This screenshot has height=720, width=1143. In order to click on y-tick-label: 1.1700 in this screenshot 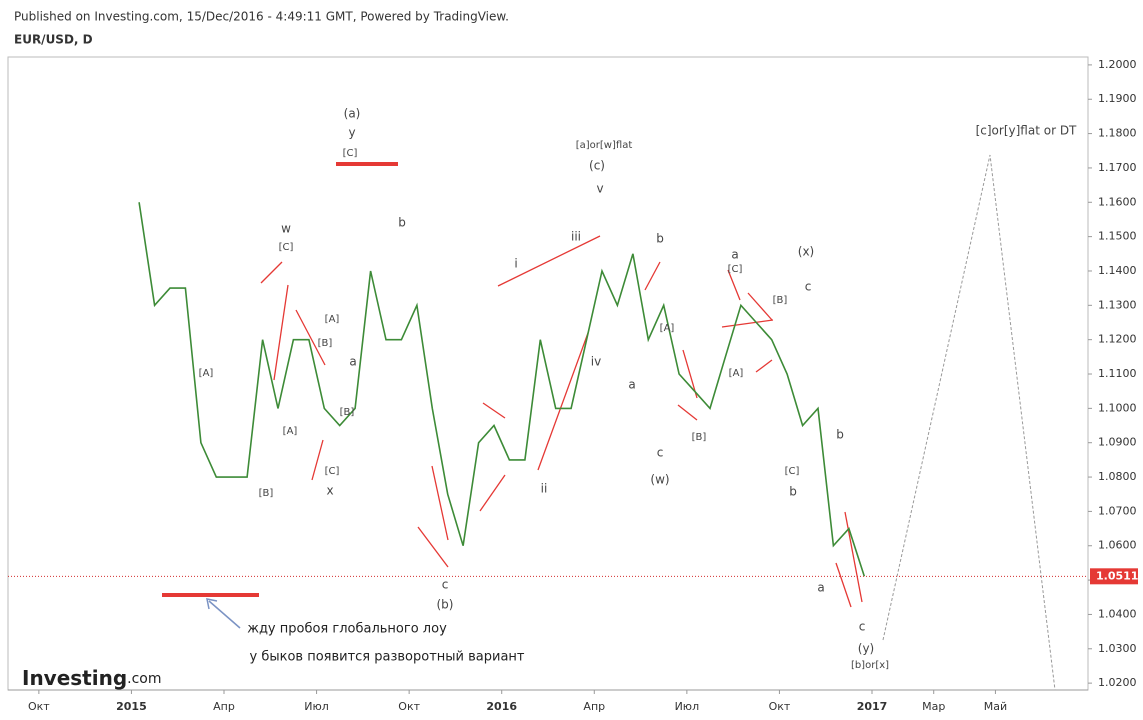, I will do `click(1117, 167)`.